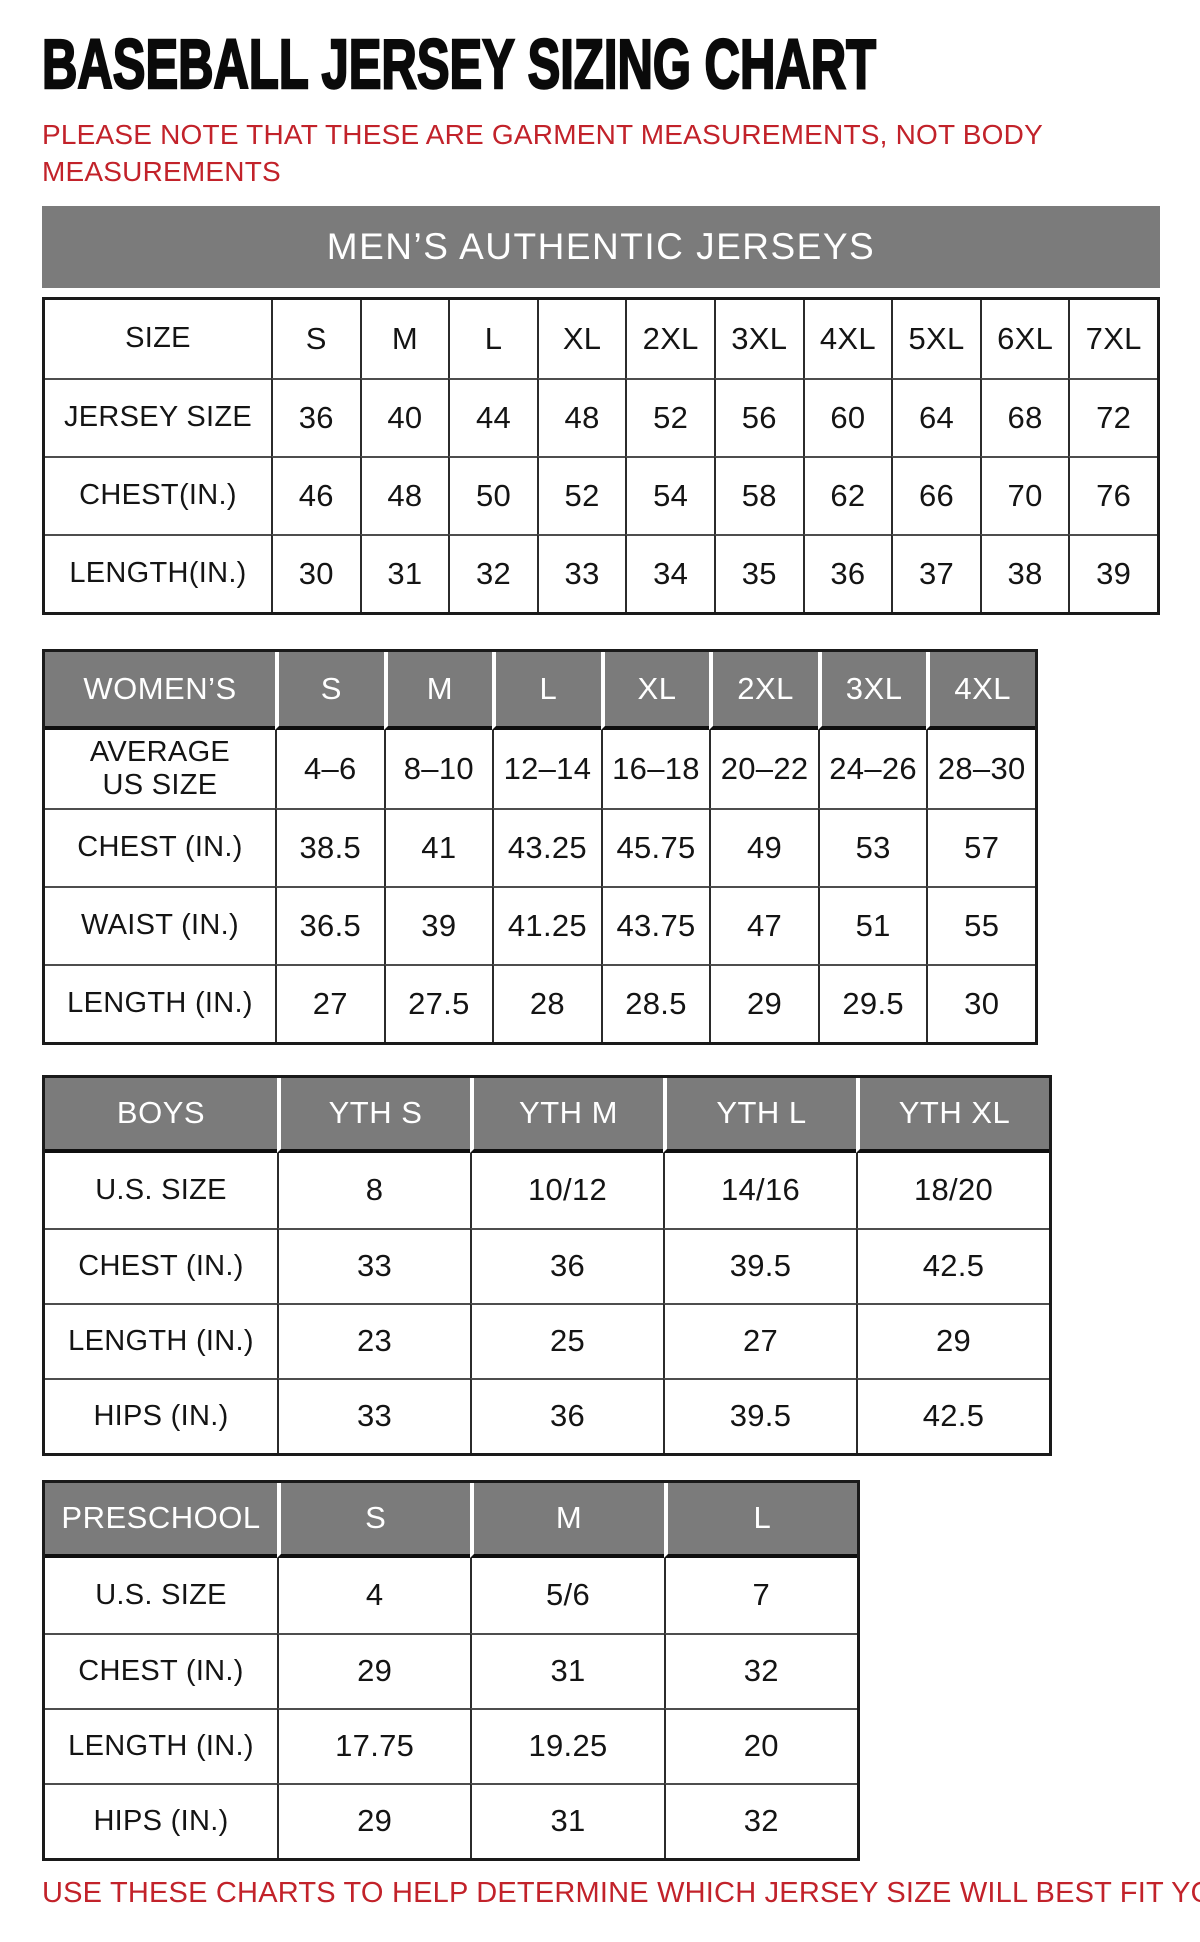 The width and height of the screenshot is (1200, 1942). What do you see at coordinates (759, 1190) in the screenshot?
I see `boys-cell: 14/16` at bounding box center [759, 1190].